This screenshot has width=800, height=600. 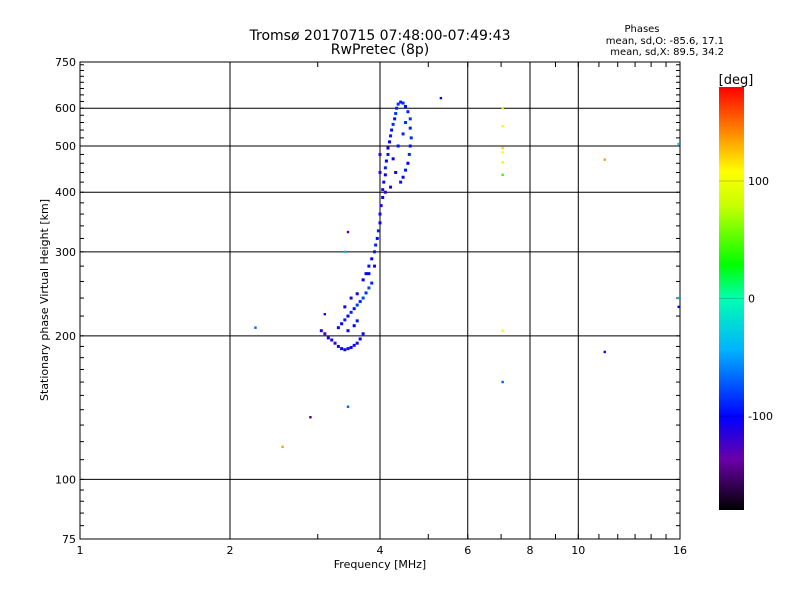 What do you see at coordinates (80, 550) in the screenshot?
I see `x-tick-label: 1` at bounding box center [80, 550].